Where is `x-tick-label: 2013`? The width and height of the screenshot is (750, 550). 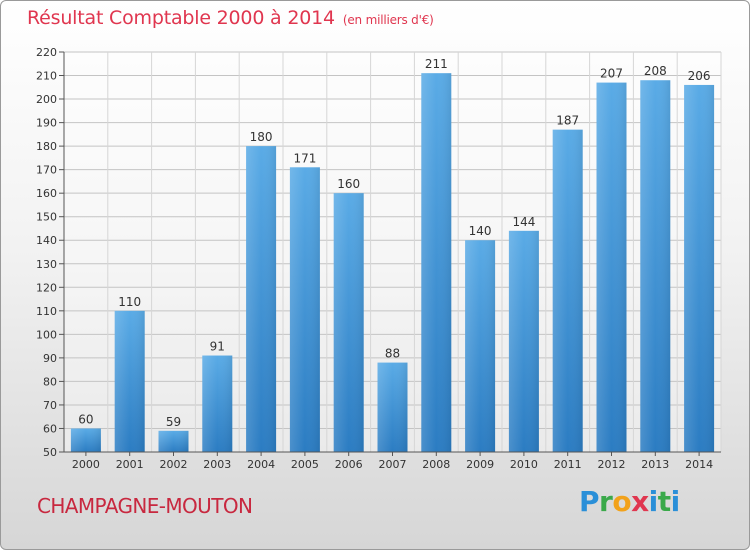 x-tick-label: 2013 is located at coordinates (655, 464).